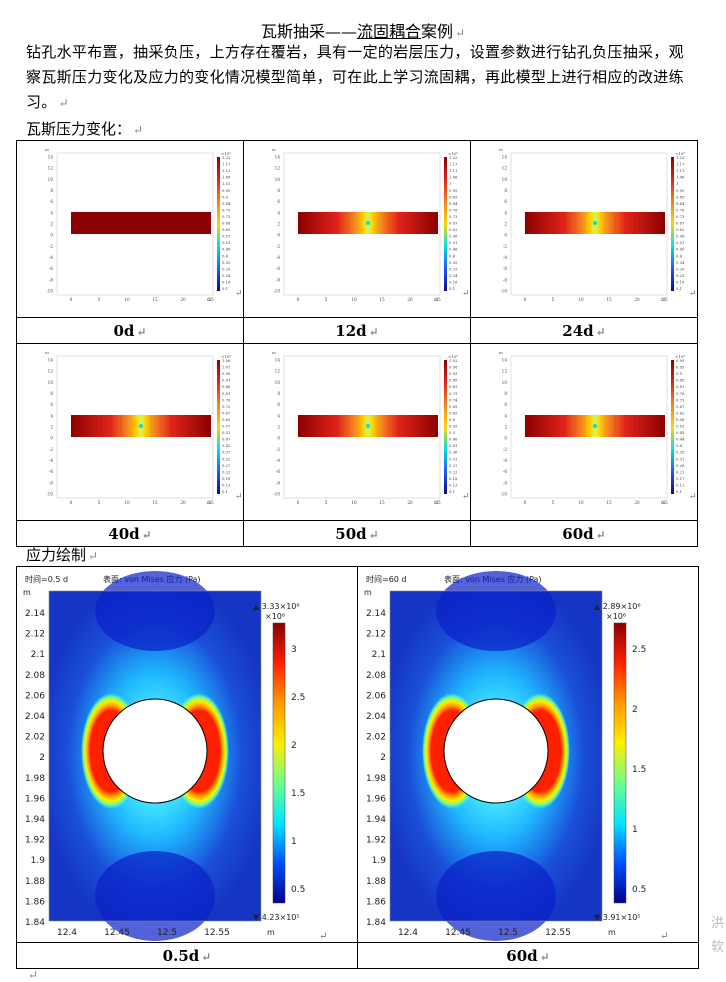  I want to click on y-tick-label: -6, so click(505, 268).